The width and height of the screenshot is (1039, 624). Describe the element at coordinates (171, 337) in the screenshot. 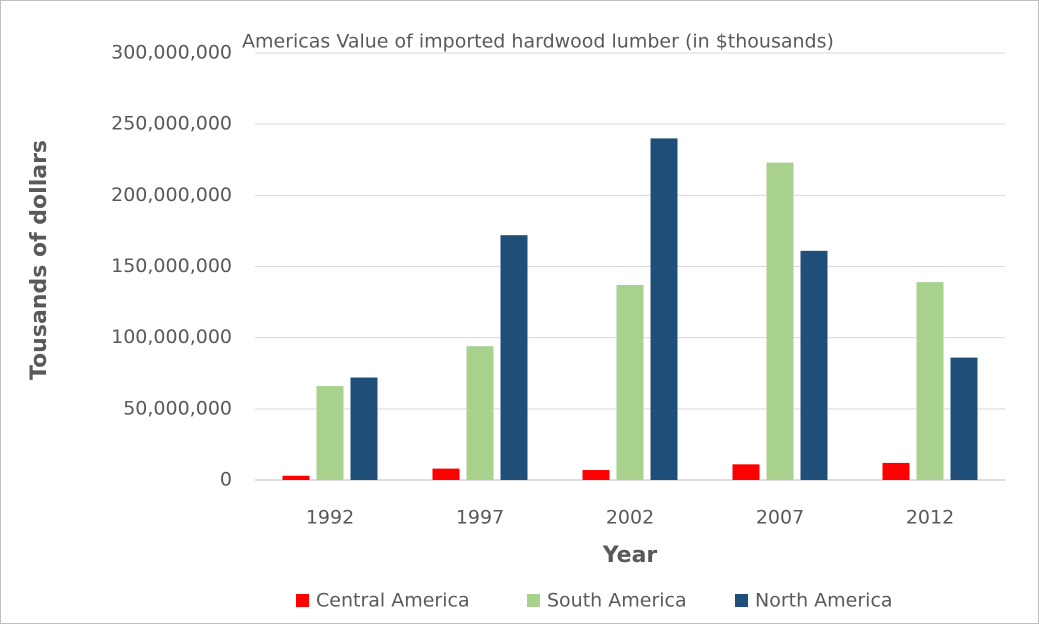

I see `y-tick-label: 100,000,000` at that location.